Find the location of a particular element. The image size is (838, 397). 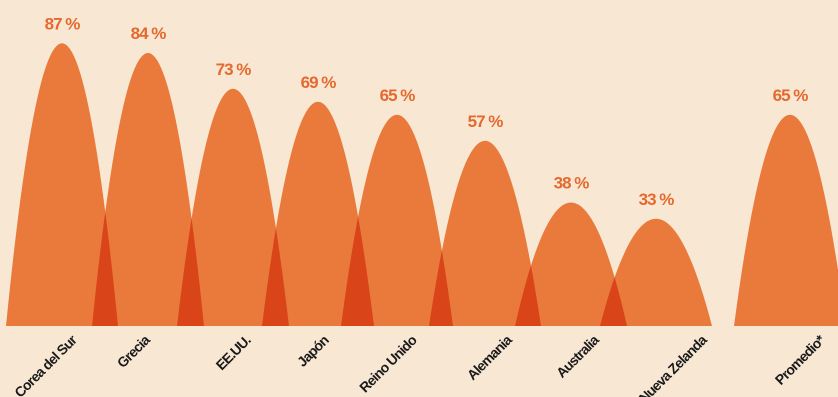

arch-jap-n is located at coordinates (318, 213).